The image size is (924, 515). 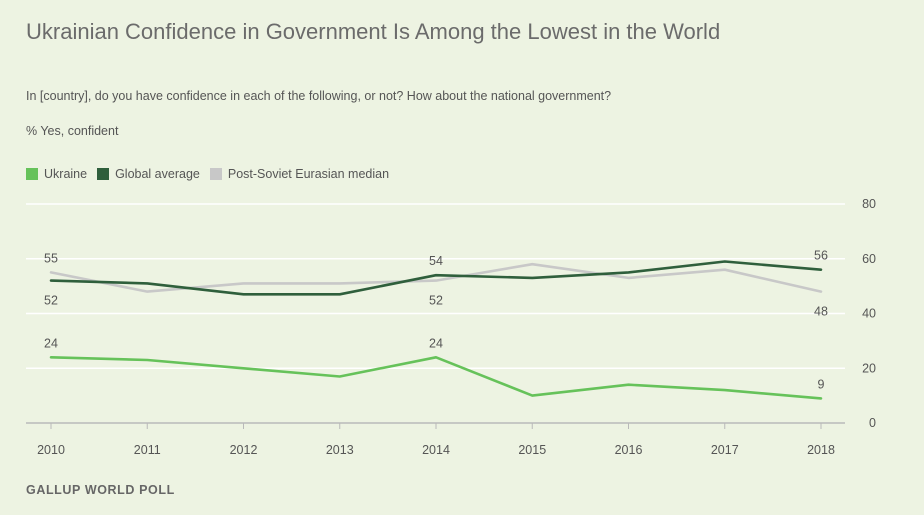 What do you see at coordinates (32, 174) in the screenshot?
I see `legend-swatch-ukraine` at bounding box center [32, 174].